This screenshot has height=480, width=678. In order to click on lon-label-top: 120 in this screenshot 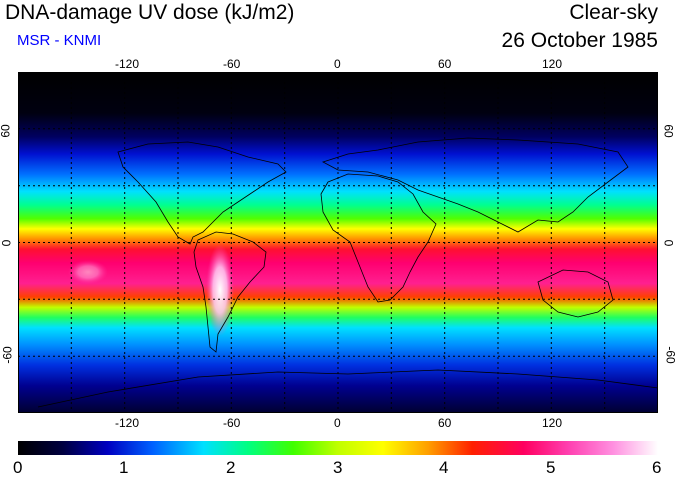, I will do `click(552, 64)`.